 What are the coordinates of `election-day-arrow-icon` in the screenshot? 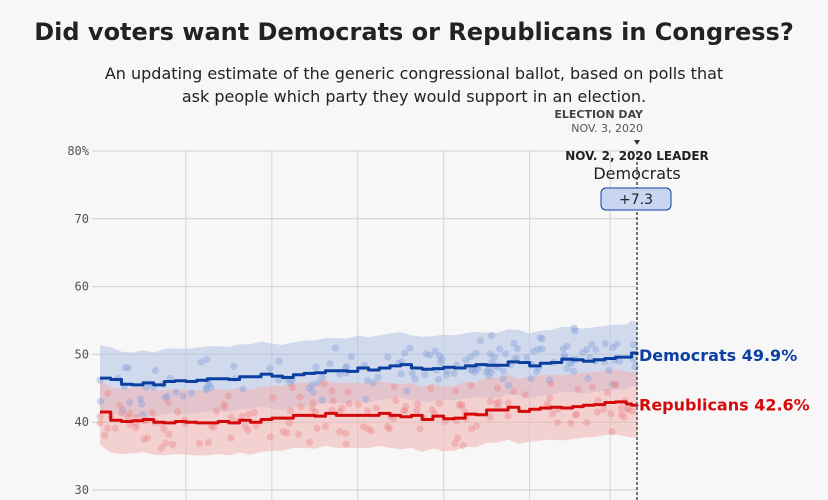 It's located at (637, 142).